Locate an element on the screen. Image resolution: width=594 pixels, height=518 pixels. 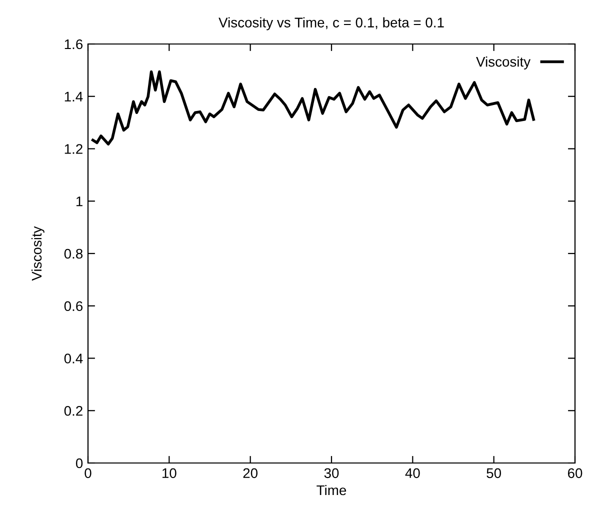
x-tick-label: 20 is located at coordinates (250, 473).